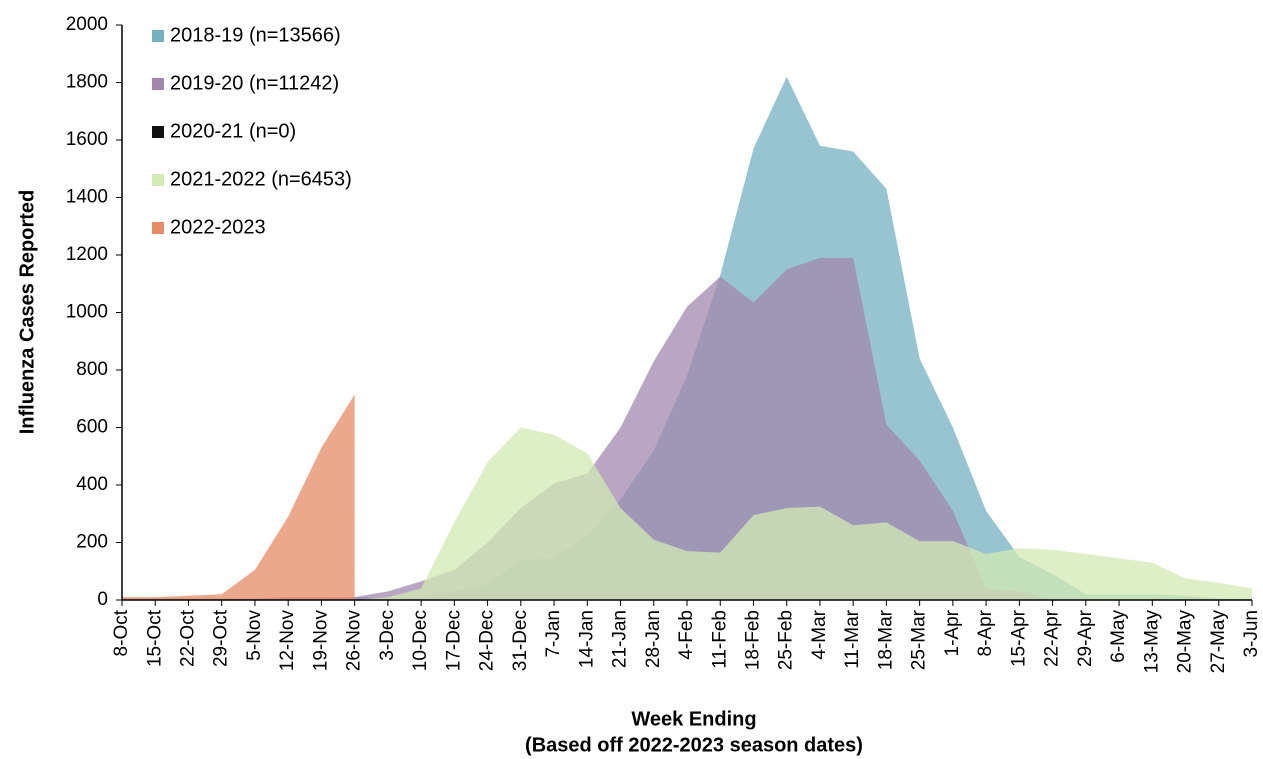  What do you see at coordinates (238, 497) in the screenshot?
I see `area` at bounding box center [238, 497].